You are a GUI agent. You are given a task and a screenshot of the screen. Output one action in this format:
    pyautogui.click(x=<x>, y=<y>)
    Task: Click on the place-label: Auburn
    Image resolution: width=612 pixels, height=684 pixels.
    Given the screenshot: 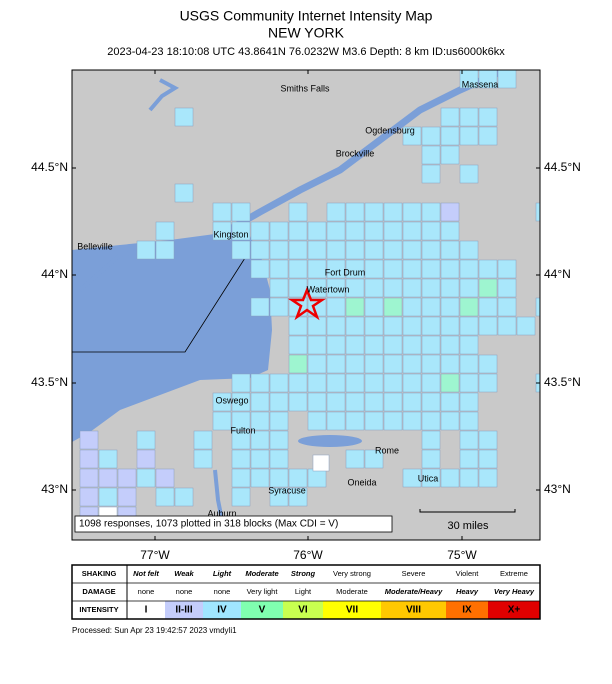 What is the action you would take?
    pyautogui.click(x=221, y=513)
    